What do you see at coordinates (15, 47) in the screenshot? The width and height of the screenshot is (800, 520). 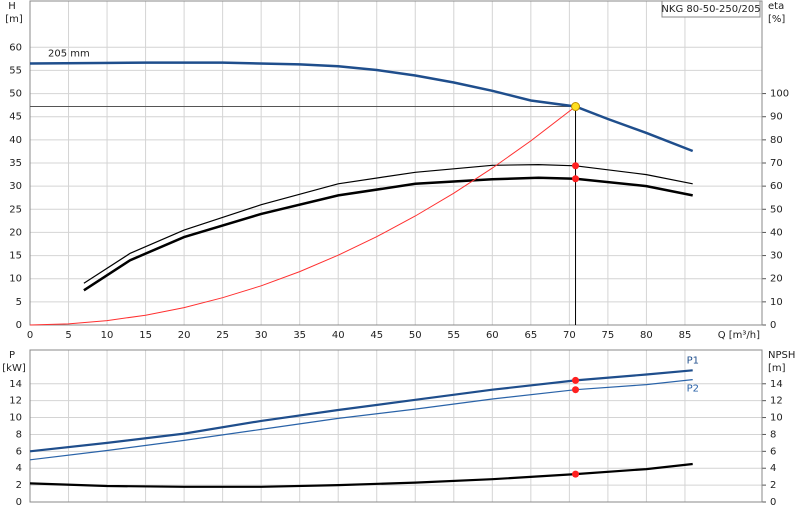 I see `y-tick-label: 60` at bounding box center [15, 47].